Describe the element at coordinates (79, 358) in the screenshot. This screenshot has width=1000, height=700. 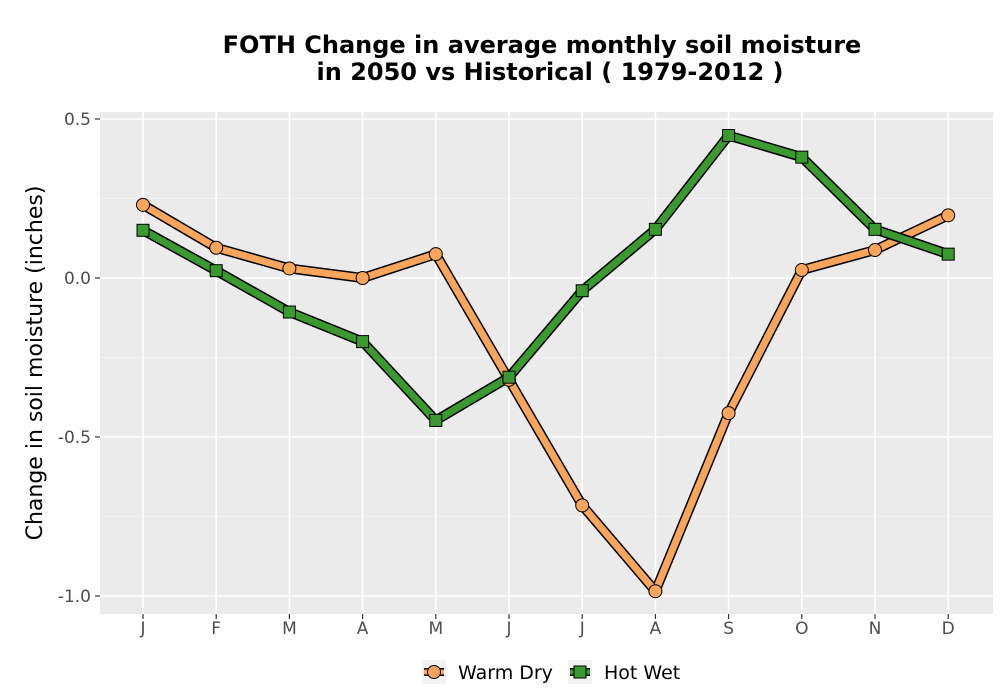
I see `y-axis: 0.5 0.0 -0.5 -1.0` at that location.